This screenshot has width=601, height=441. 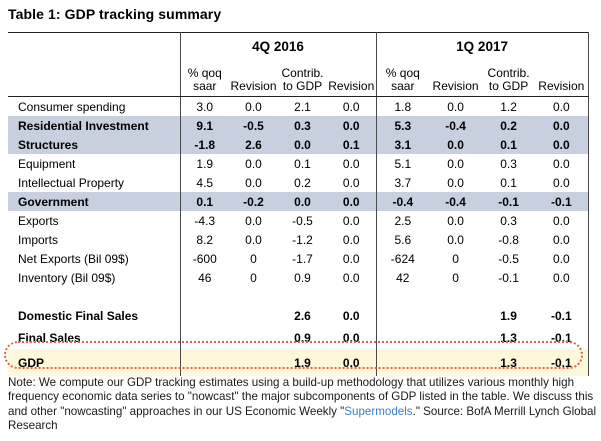 I want to click on data-cell: -4.3, so click(x=204, y=220).